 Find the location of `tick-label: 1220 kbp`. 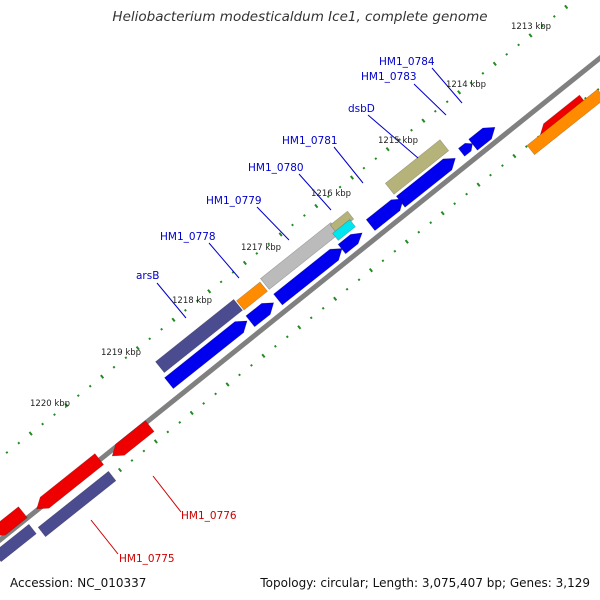

tick-label: 1220 kbp is located at coordinates (50, 404).